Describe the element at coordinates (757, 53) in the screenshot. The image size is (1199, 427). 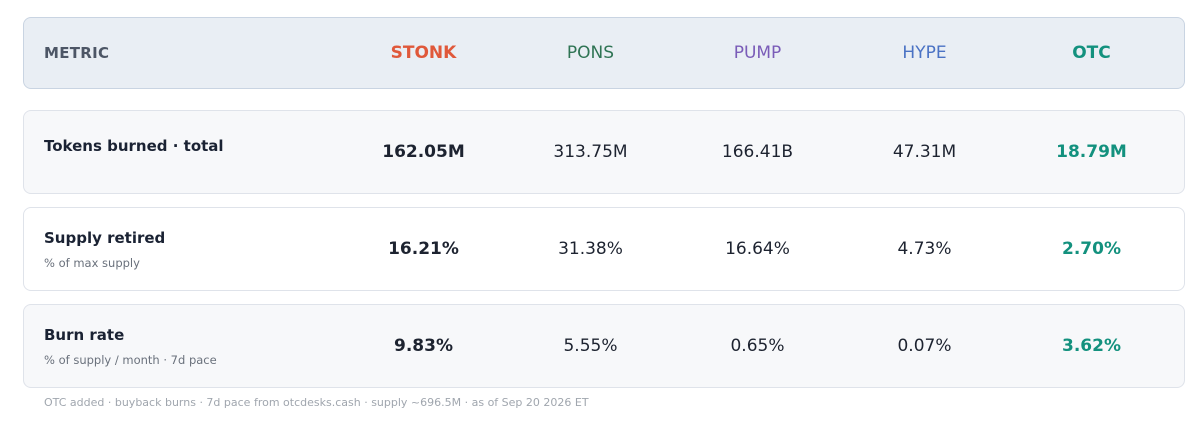
I see `column-header-pump: PUMP` at that location.